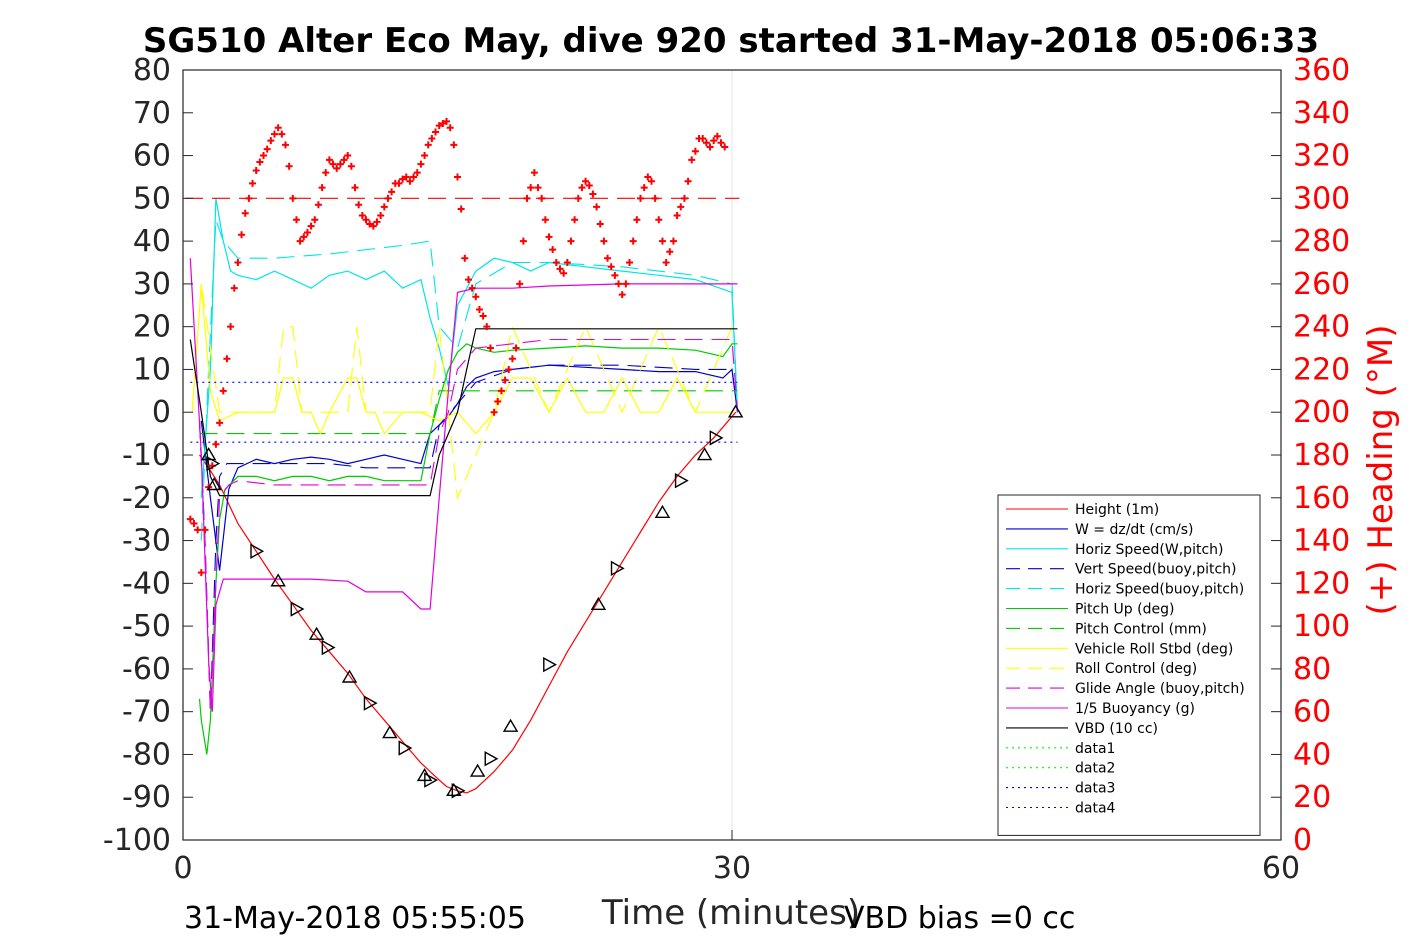  Describe the element at coordinates (161, 412) in the screenshot. I see `left-tick-label: 0` at that location.